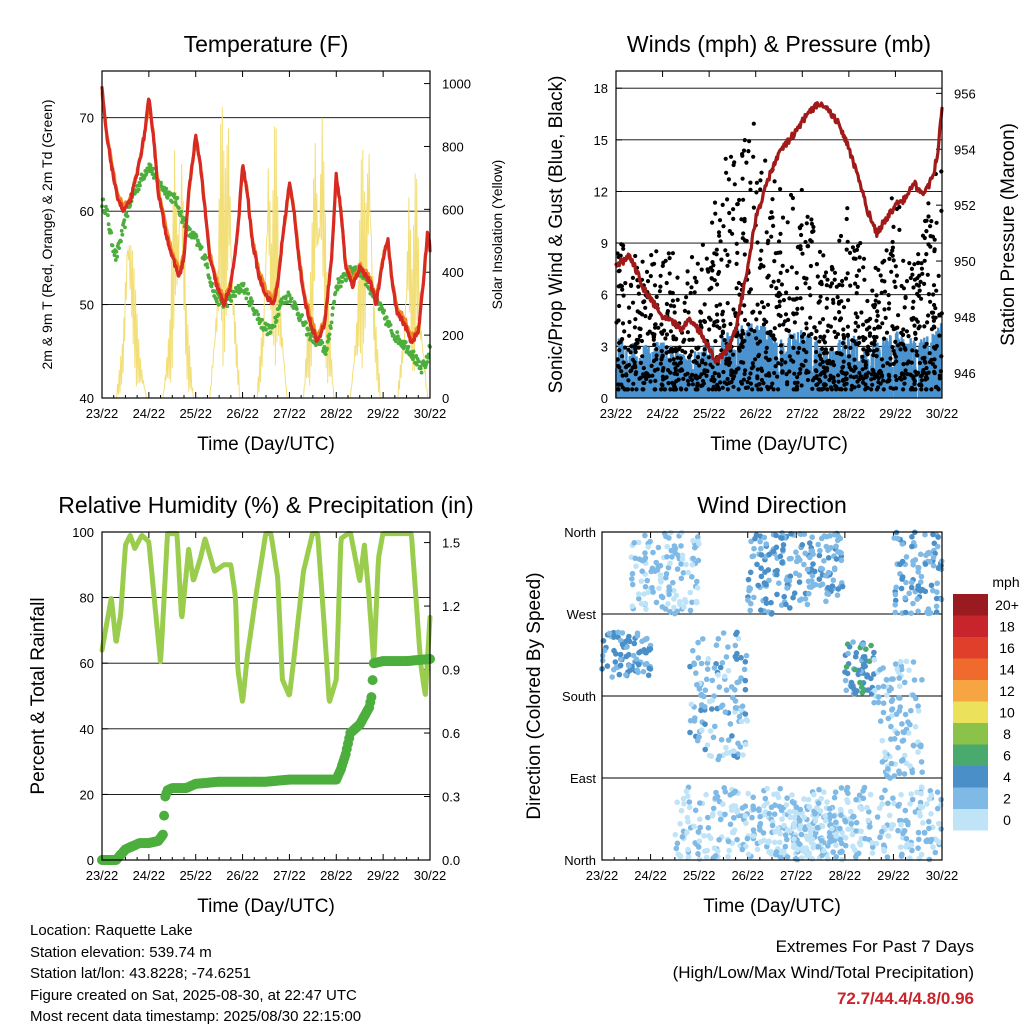 The image size is (1024, 1028). Describe the element at coordinates (772, 906) in the screenshot. I see `x-axis-label: Time (Day/UTC)` at that location.